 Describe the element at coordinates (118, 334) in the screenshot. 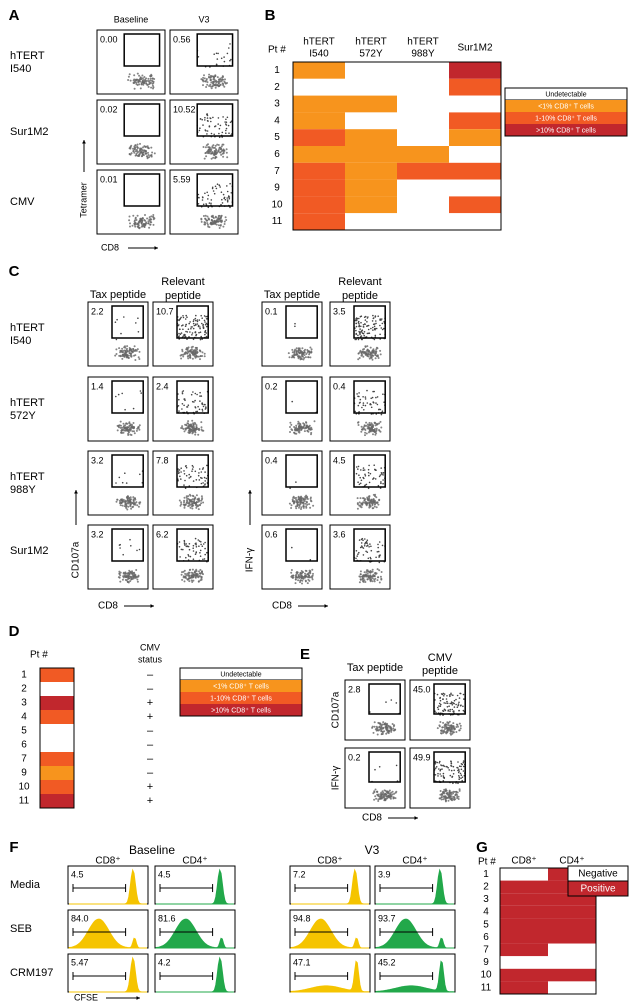

I see `plot-frame` at that location.